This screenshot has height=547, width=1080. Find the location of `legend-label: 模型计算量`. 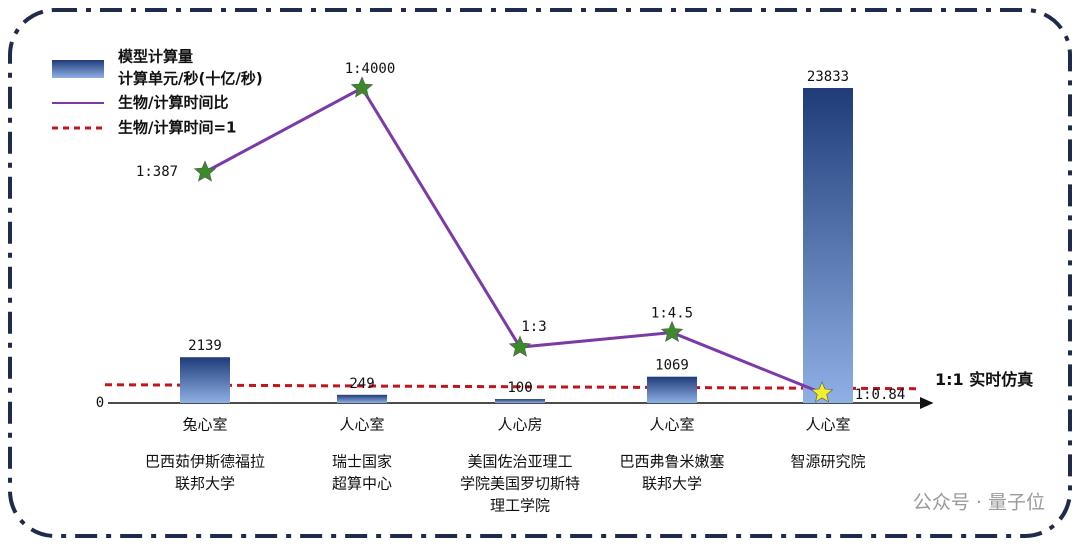

legend-label: 模型计算量 is located at coordinates (155, 57).